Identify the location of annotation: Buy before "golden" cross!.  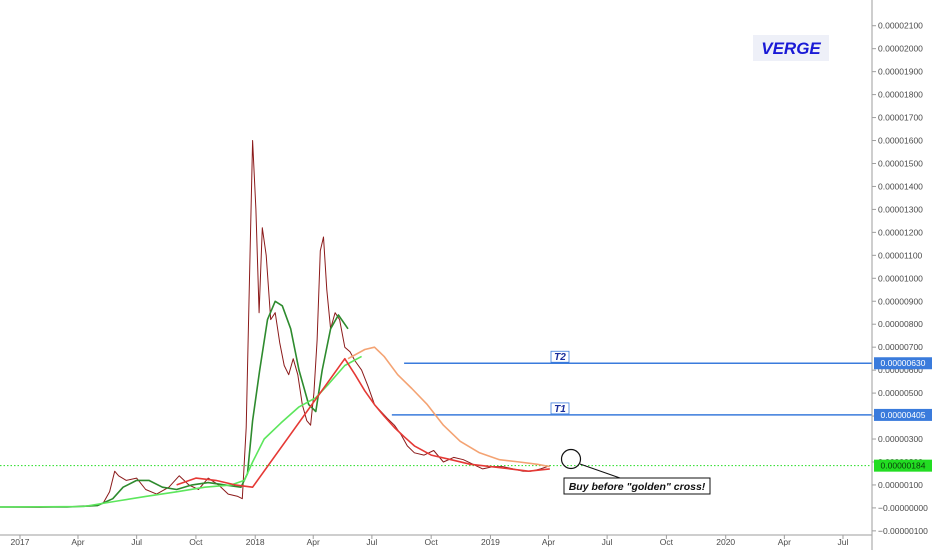
(635, 471).